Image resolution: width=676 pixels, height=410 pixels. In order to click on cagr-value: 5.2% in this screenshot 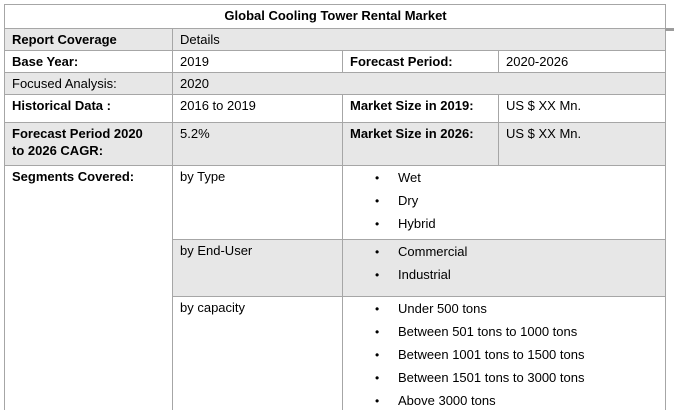, I will do `click(257, 144)`.